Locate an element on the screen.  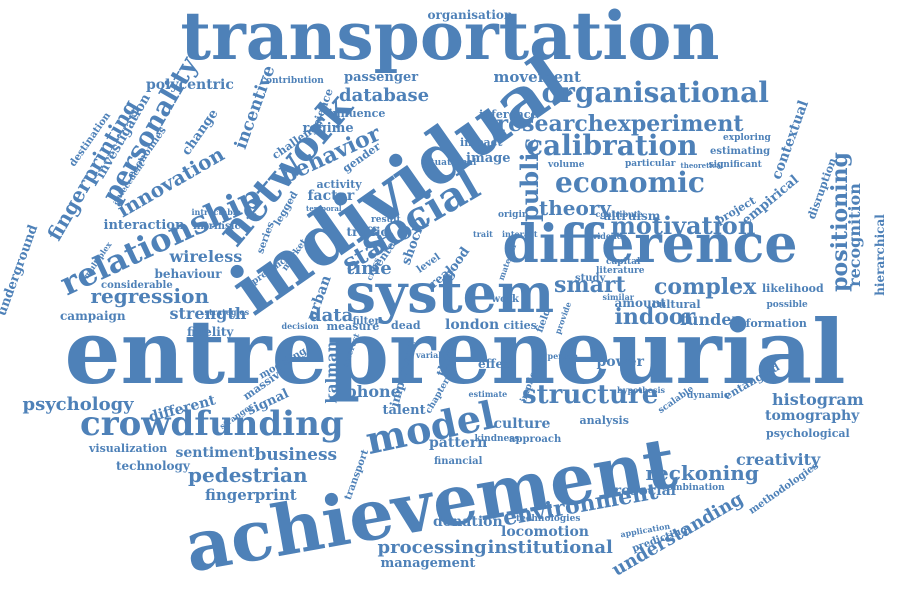
cloud-word: information is located at coordinates (770, 323).